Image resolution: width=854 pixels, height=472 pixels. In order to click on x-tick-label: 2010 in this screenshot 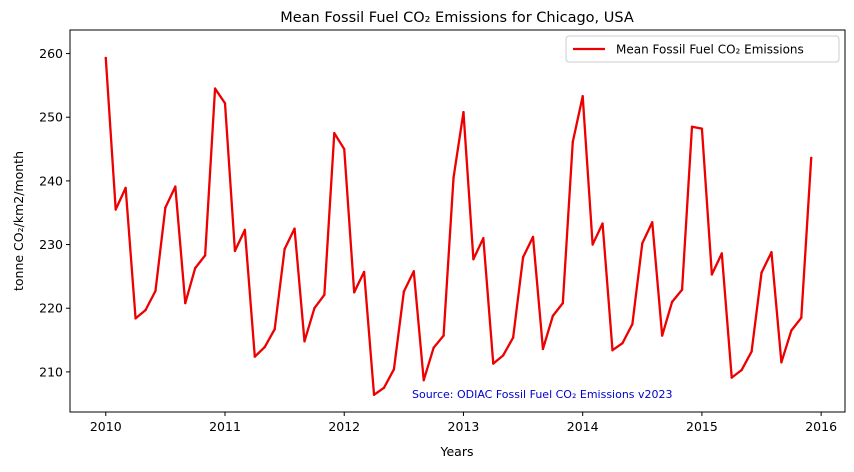, I will do `click(106, 426)`.